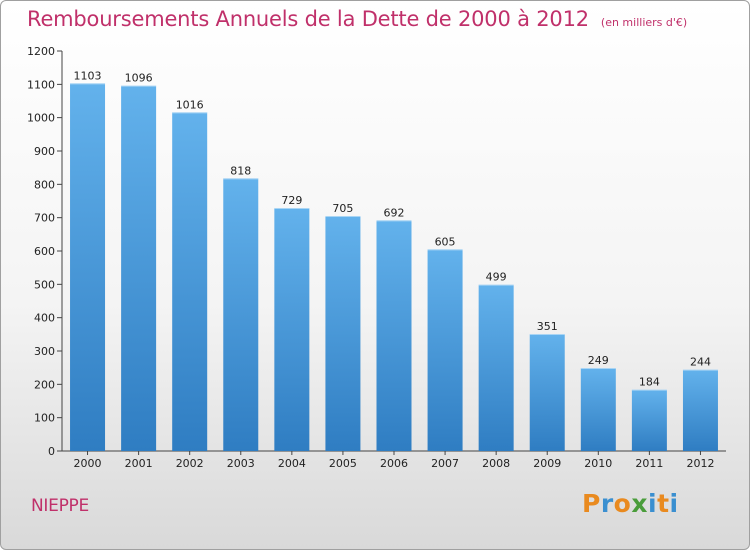 The image size is (750, 550). Describe the element at coordinates (51, 451) in the screenshot. I see `y-tick-label: 0` at that location.